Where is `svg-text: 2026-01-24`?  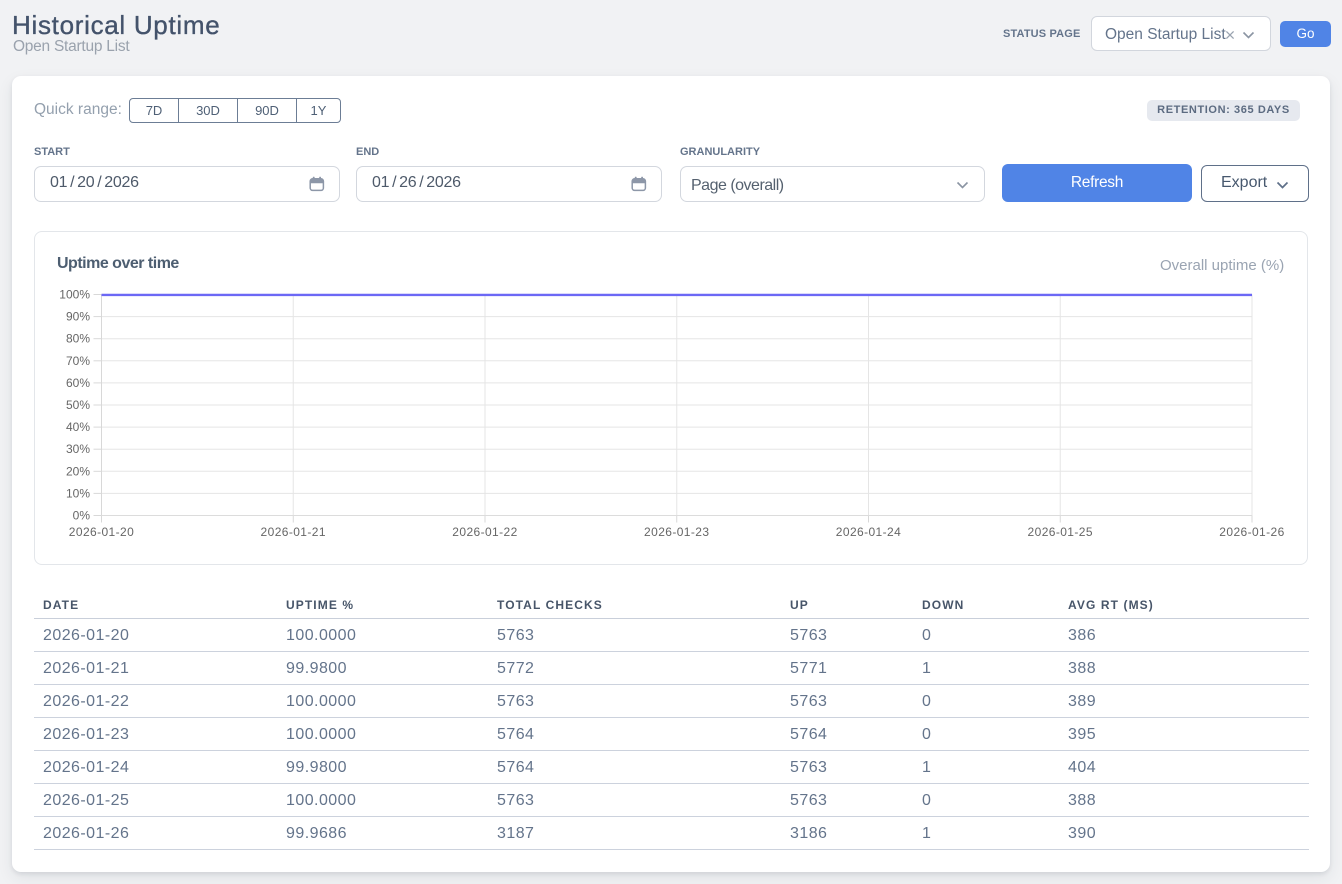
svg-text: 2026-01-24 is located at coordinates (868, 532).